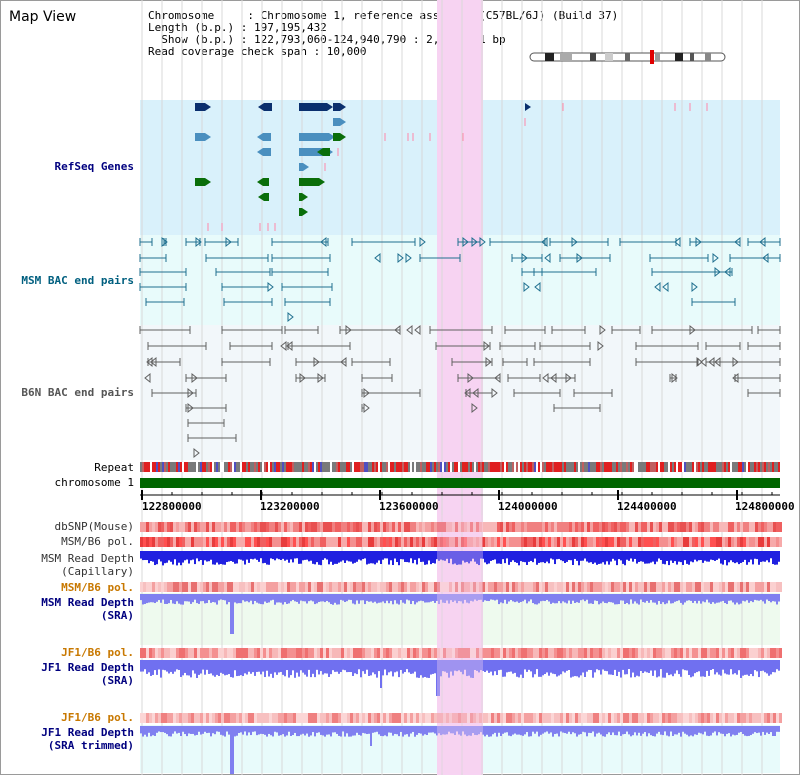  Describe the element at coordinates (87, 565) in the screenshot. I see `label-msm-depth-cap: MSM Read Depth (Capillary)` at that location.